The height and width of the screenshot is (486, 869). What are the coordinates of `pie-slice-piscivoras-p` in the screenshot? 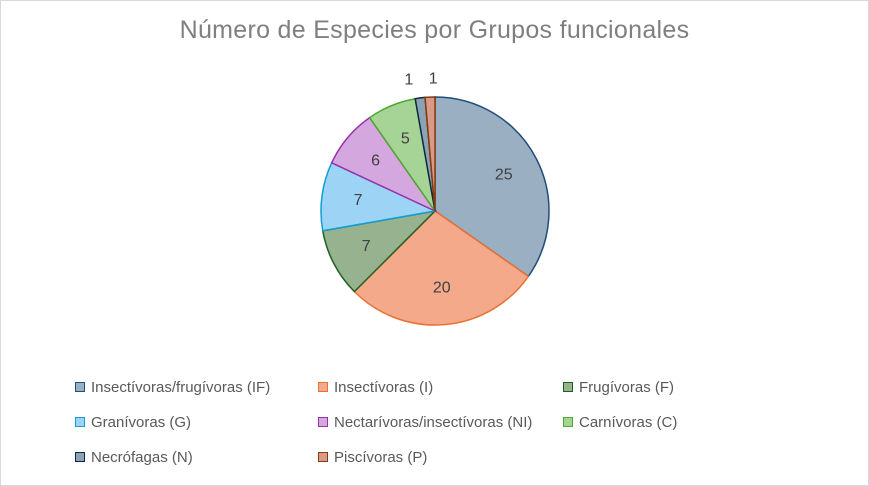 It's located at (430, 154).